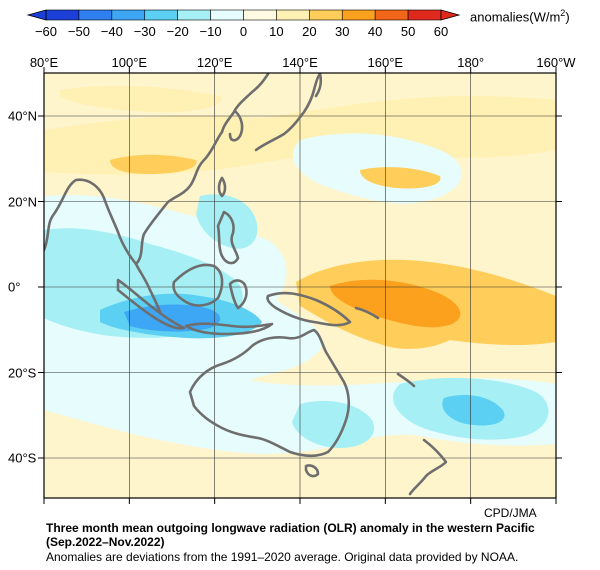 Image resolution: width=600 pixels, height=570 pixels. Describe the element at coordinates (333, 424) in the screenshot. I see `anomaly-patch-cool-australia` at that location.